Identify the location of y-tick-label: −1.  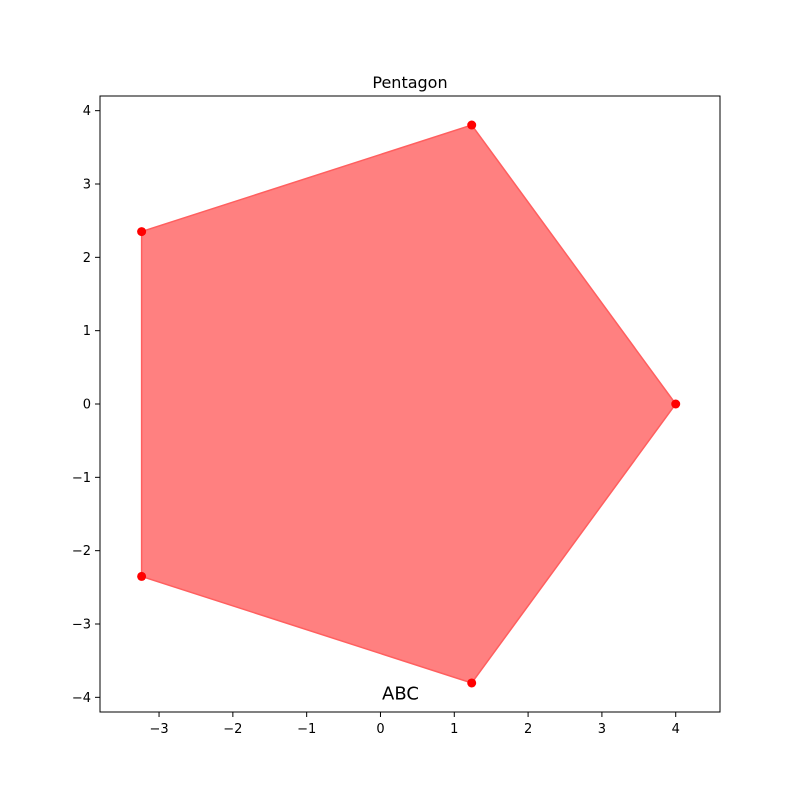
(81, 478).